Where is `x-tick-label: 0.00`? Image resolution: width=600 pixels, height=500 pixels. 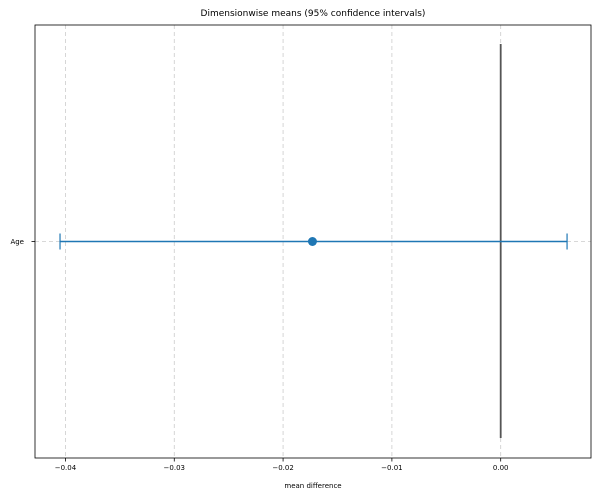 x-tick-label: 0.00 is located at coordinates (501, 468).